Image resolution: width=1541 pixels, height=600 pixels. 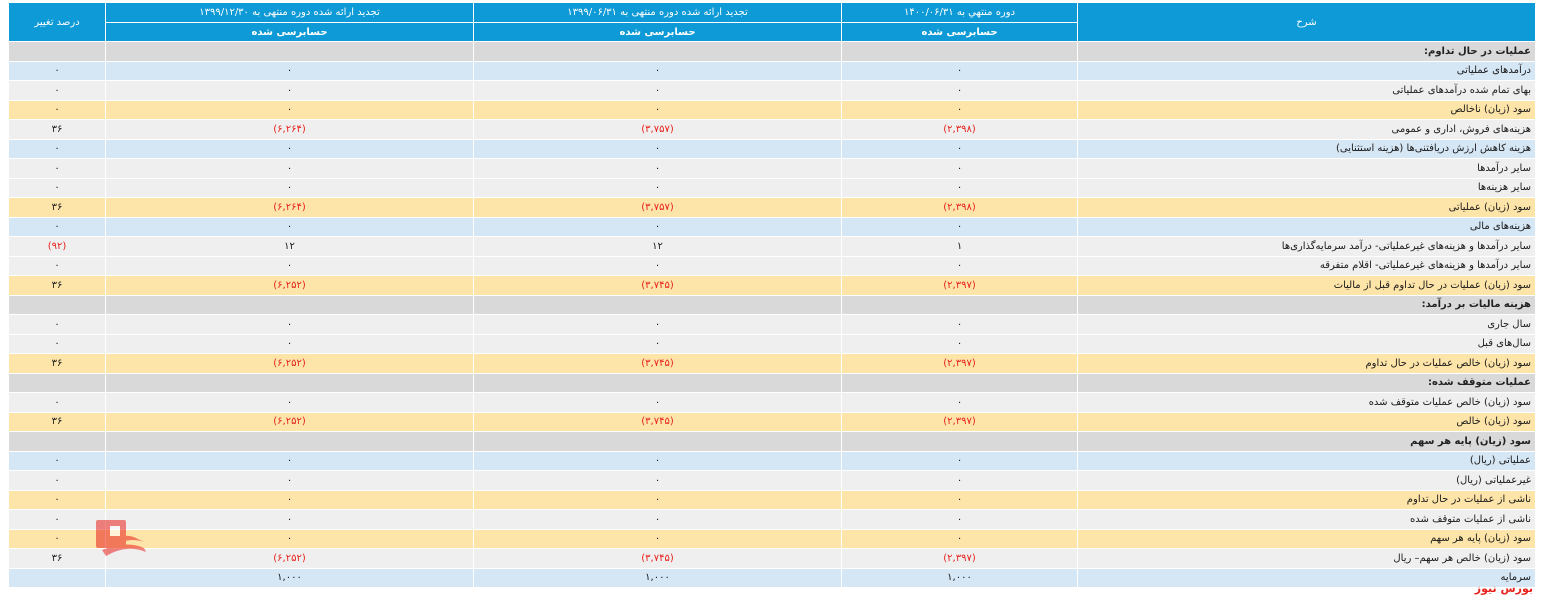 I want to click on table-row: سایر هزینه‌ها ۰ ۰ ۰ ۰, so click(x=772, y=187).